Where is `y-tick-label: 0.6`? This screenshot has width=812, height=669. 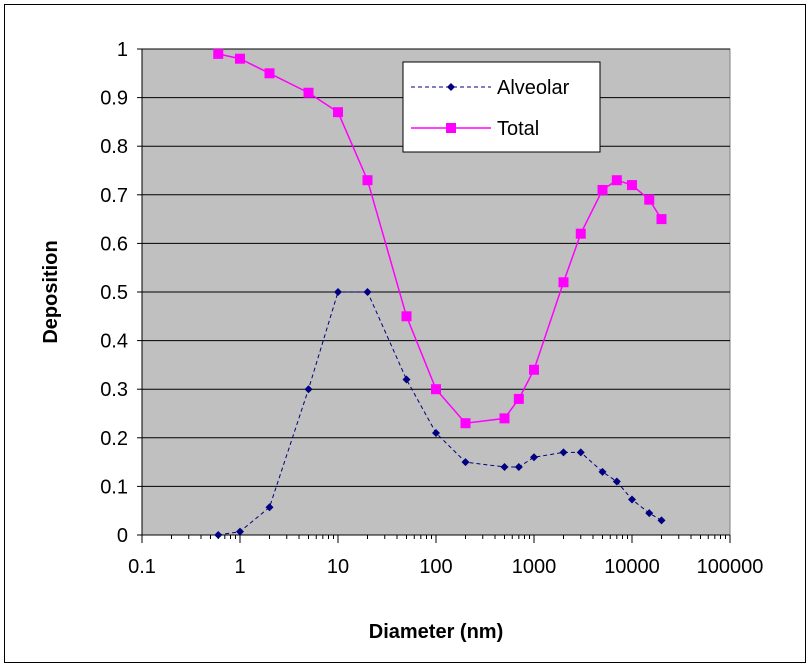
y-tick-label: 0.6 is located at coordinates (114, 244).